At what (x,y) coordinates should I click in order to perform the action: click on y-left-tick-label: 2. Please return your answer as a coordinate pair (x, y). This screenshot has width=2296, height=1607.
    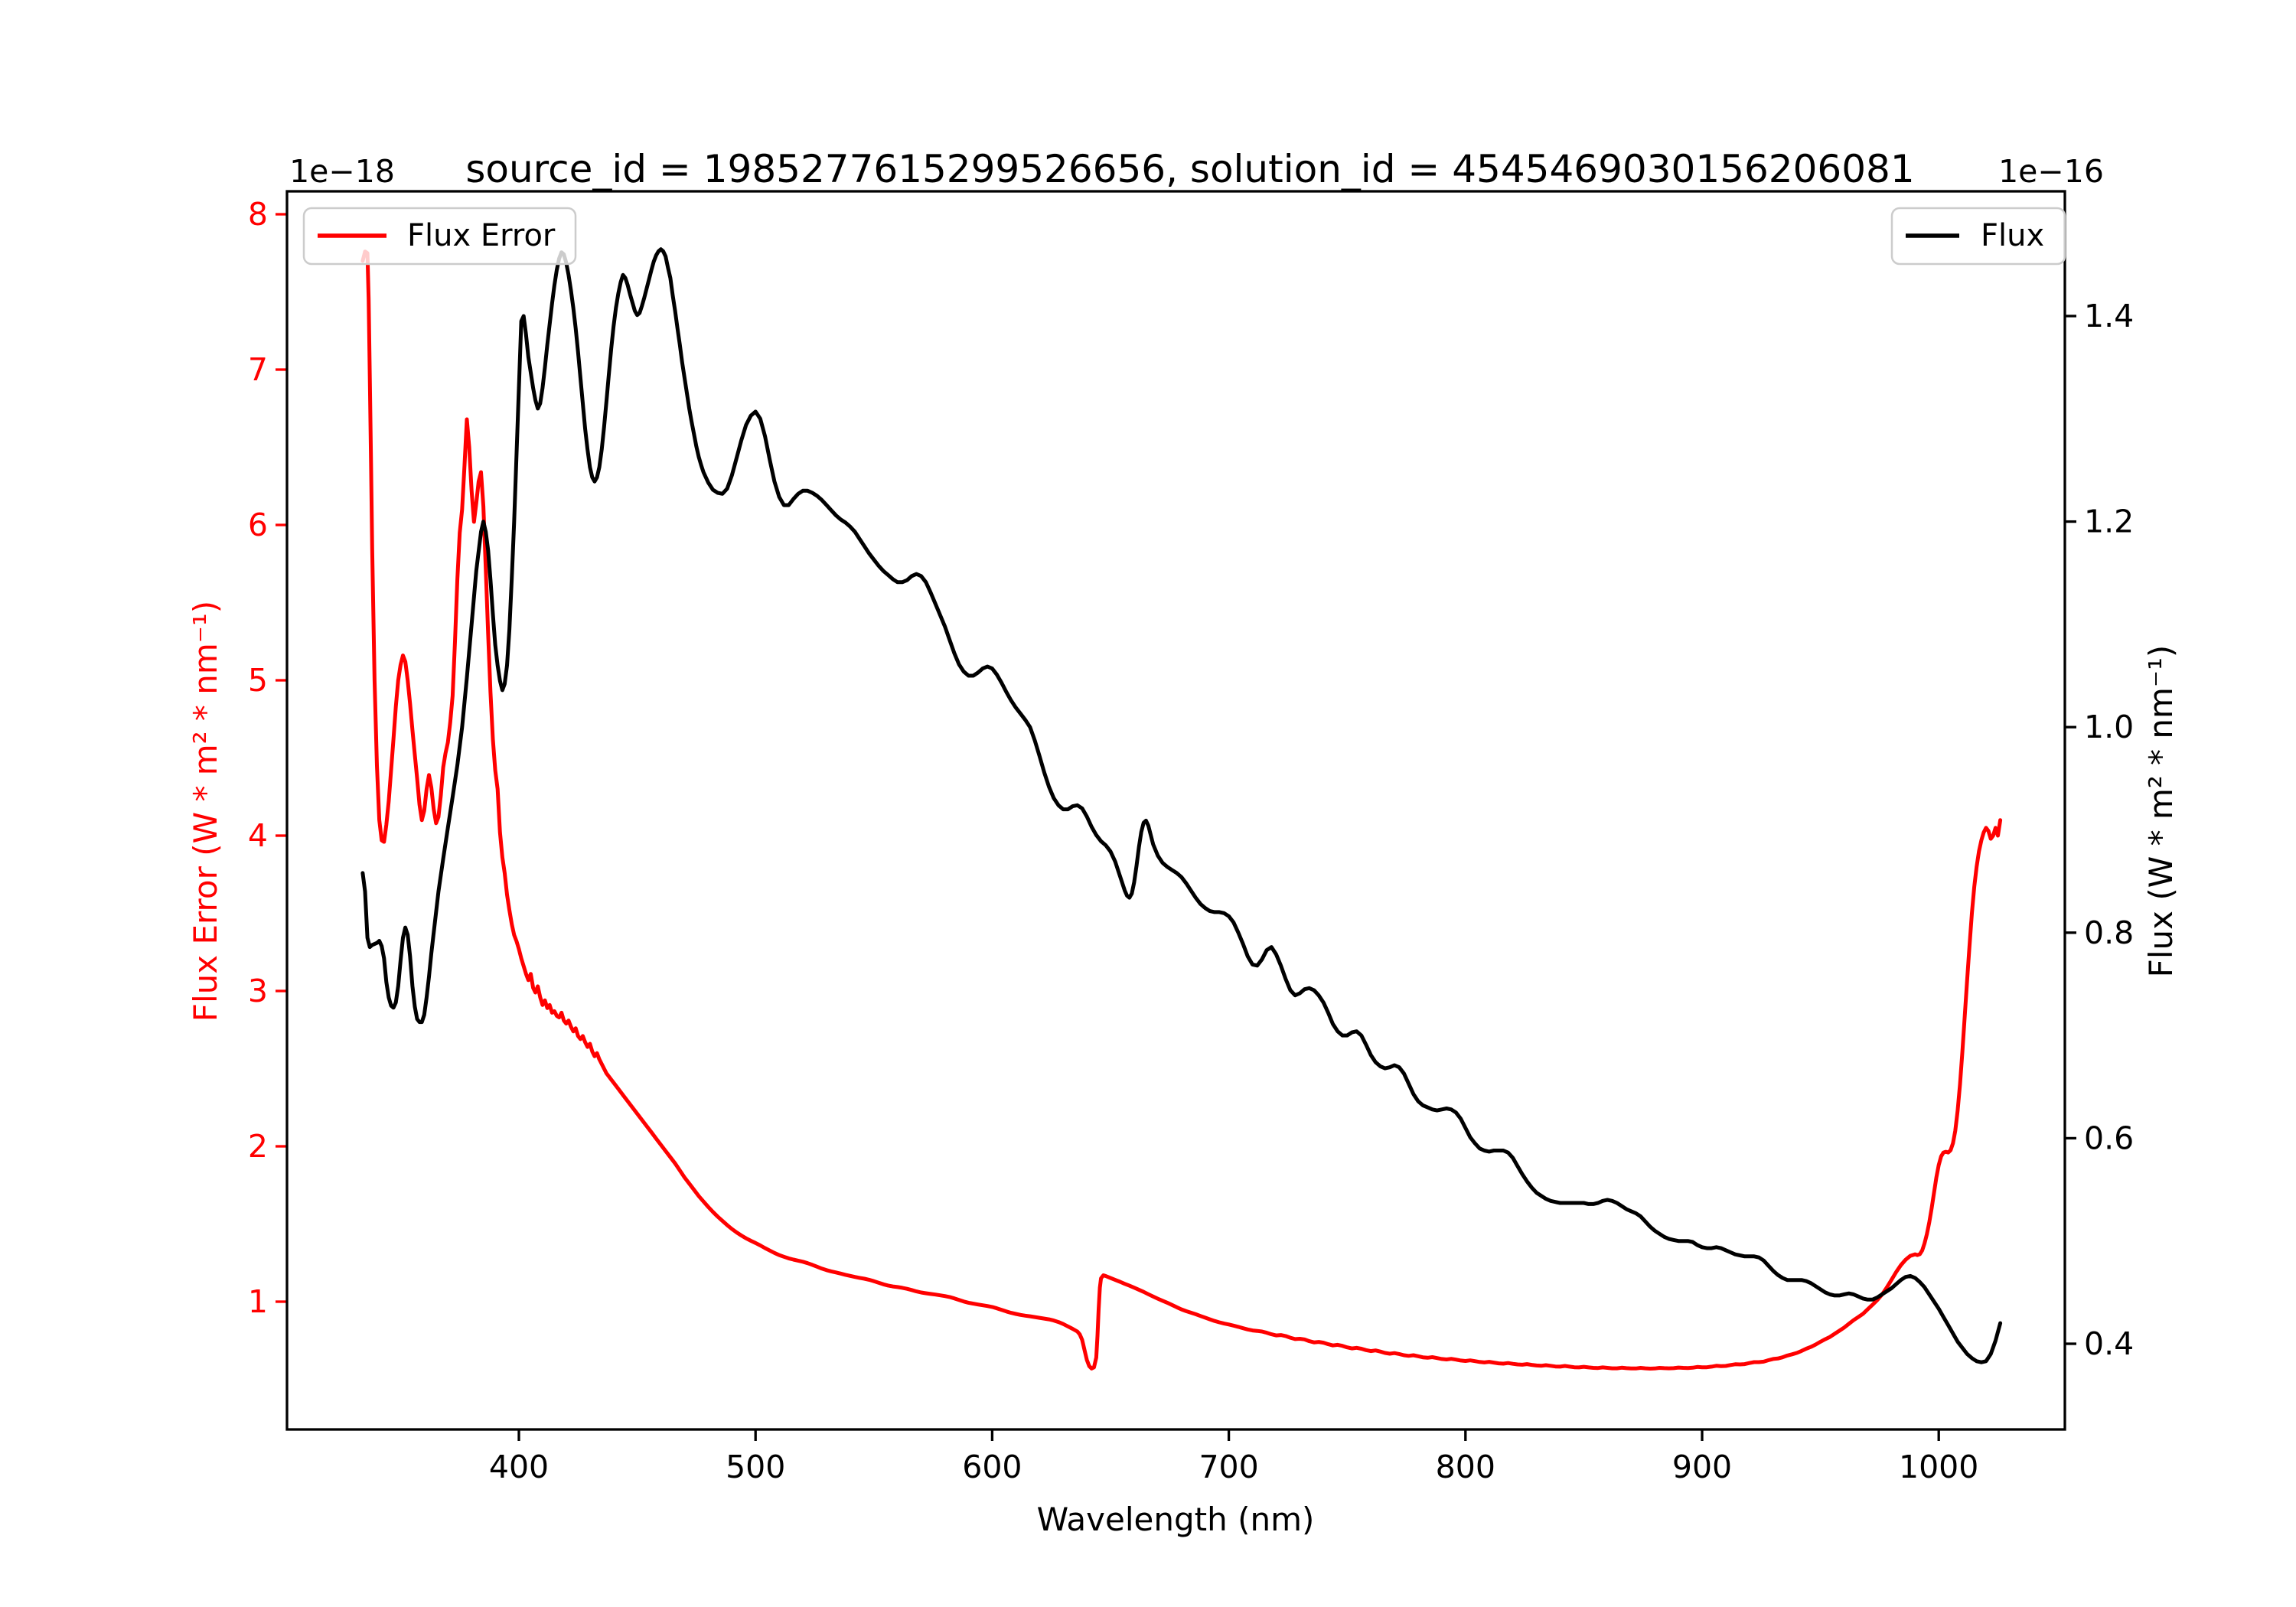
    Looking at the image, I should click on (258, 1146).